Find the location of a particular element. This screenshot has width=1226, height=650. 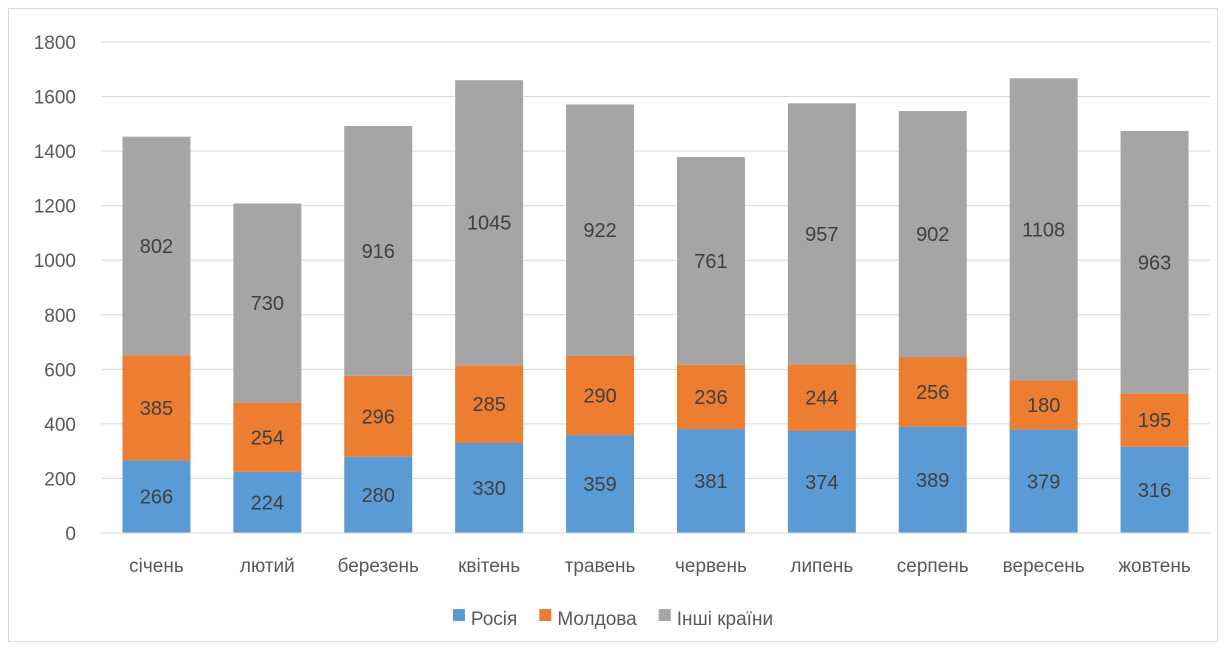

data-label: 381 is located at coordinates (710, 482).